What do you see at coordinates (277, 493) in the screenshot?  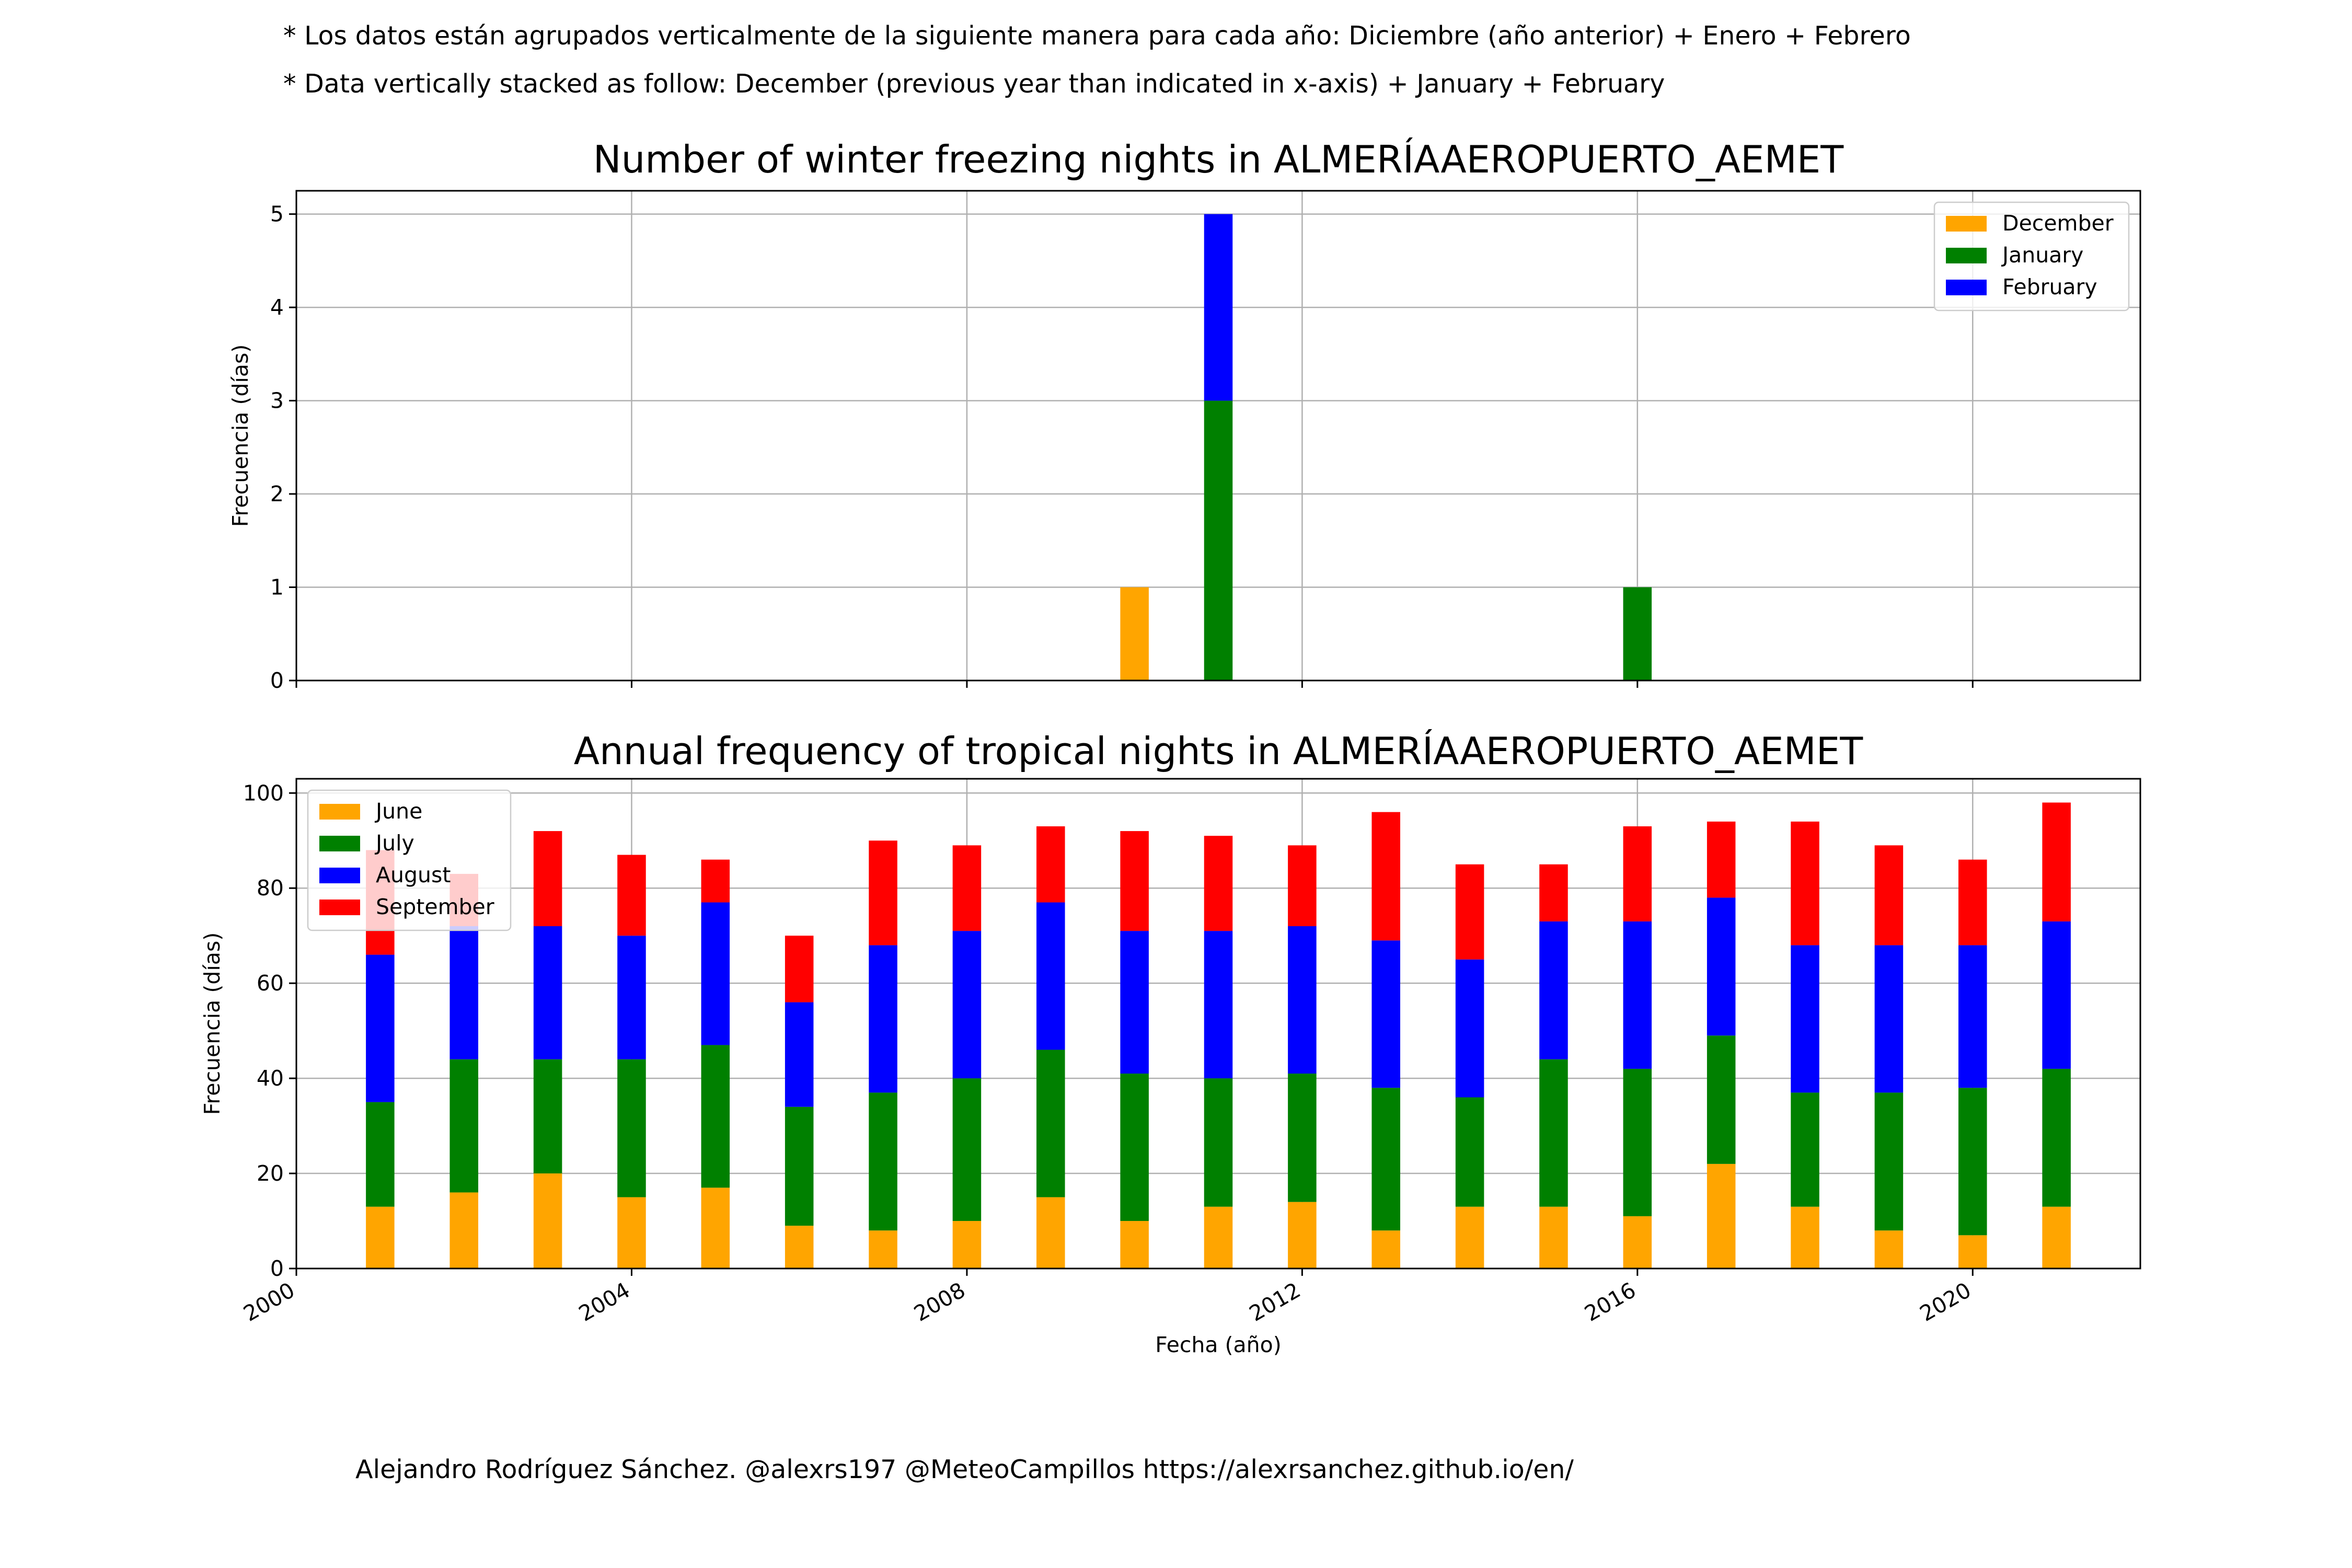 I see `y-tick-label: 2` at bounding box center [277, 493].